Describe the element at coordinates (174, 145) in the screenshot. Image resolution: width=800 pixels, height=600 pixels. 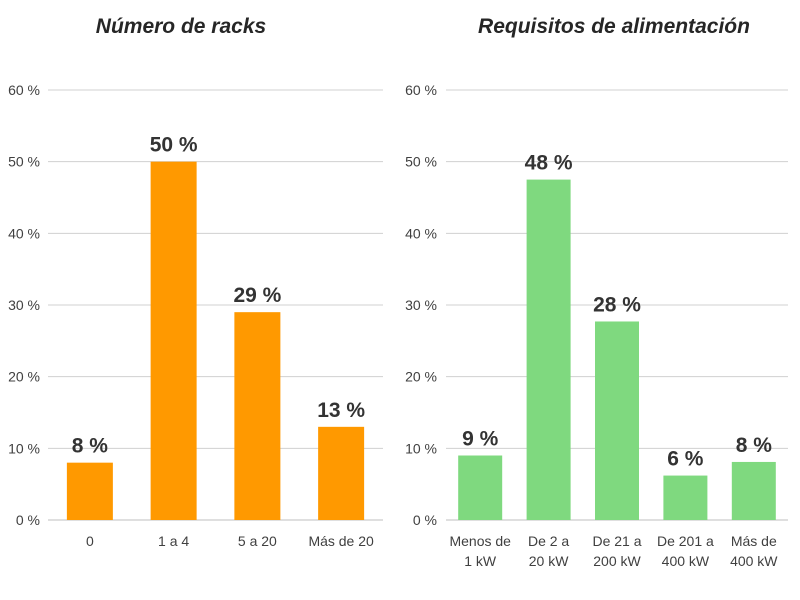
I see `chart-0-data-label: 50 %` at that location.